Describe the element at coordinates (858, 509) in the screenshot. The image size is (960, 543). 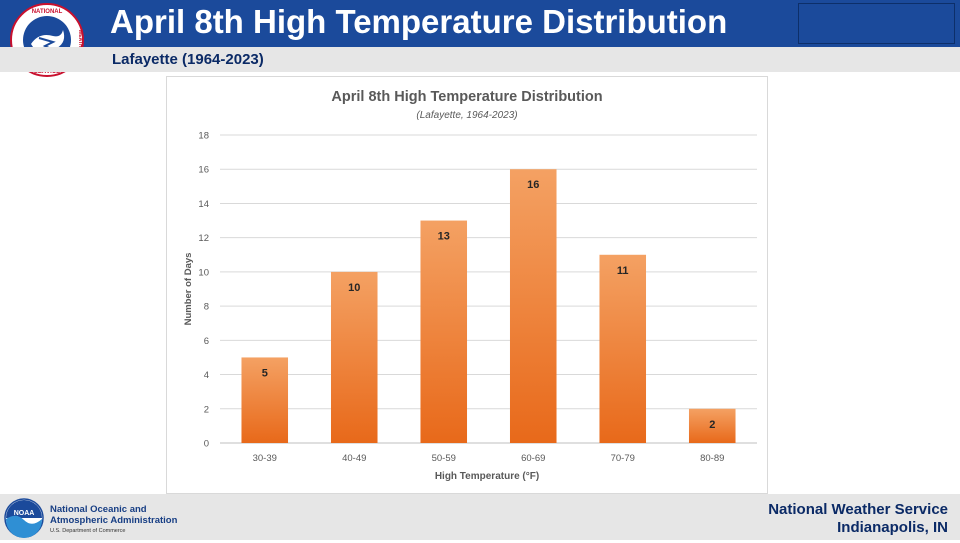
I see `nws-office-name: National Weather Service` at that location.